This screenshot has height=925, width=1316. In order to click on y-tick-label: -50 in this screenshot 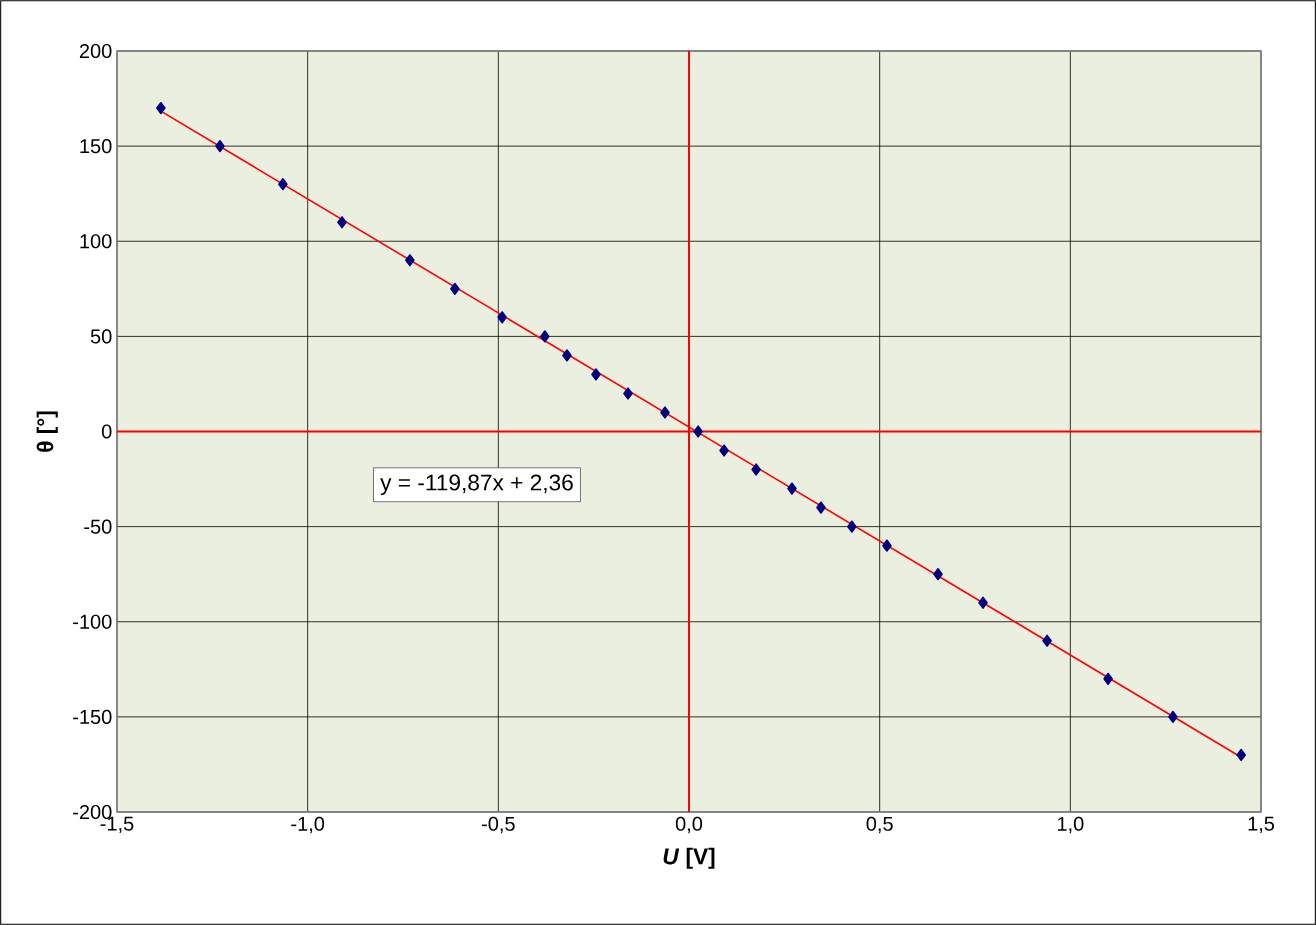, I will do `click(98, 526)`.